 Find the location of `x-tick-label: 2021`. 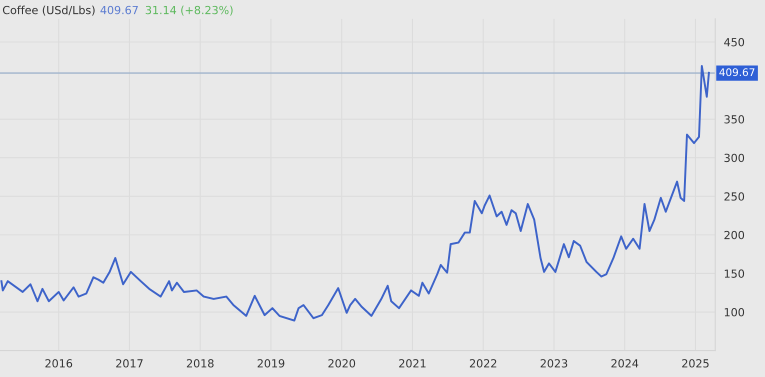

x-tick-label: 2021 is located at coordinates (412, 363).